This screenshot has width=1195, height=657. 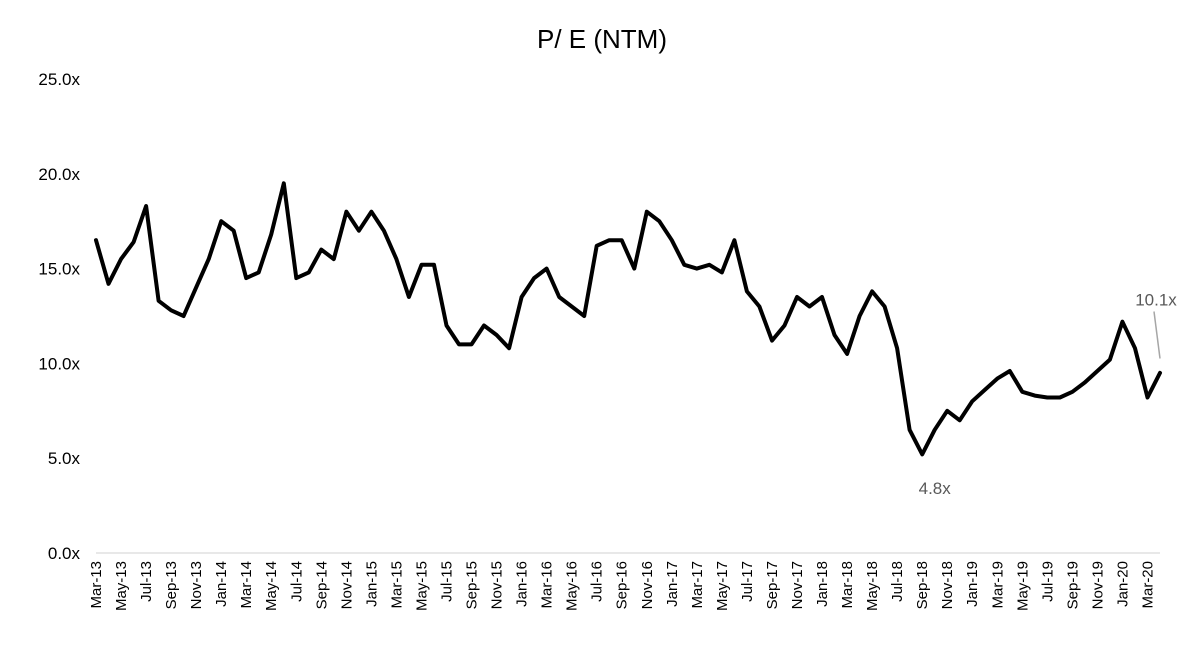 I want to click on x-tick-label: Jan-18, so click(x=822, y=584).